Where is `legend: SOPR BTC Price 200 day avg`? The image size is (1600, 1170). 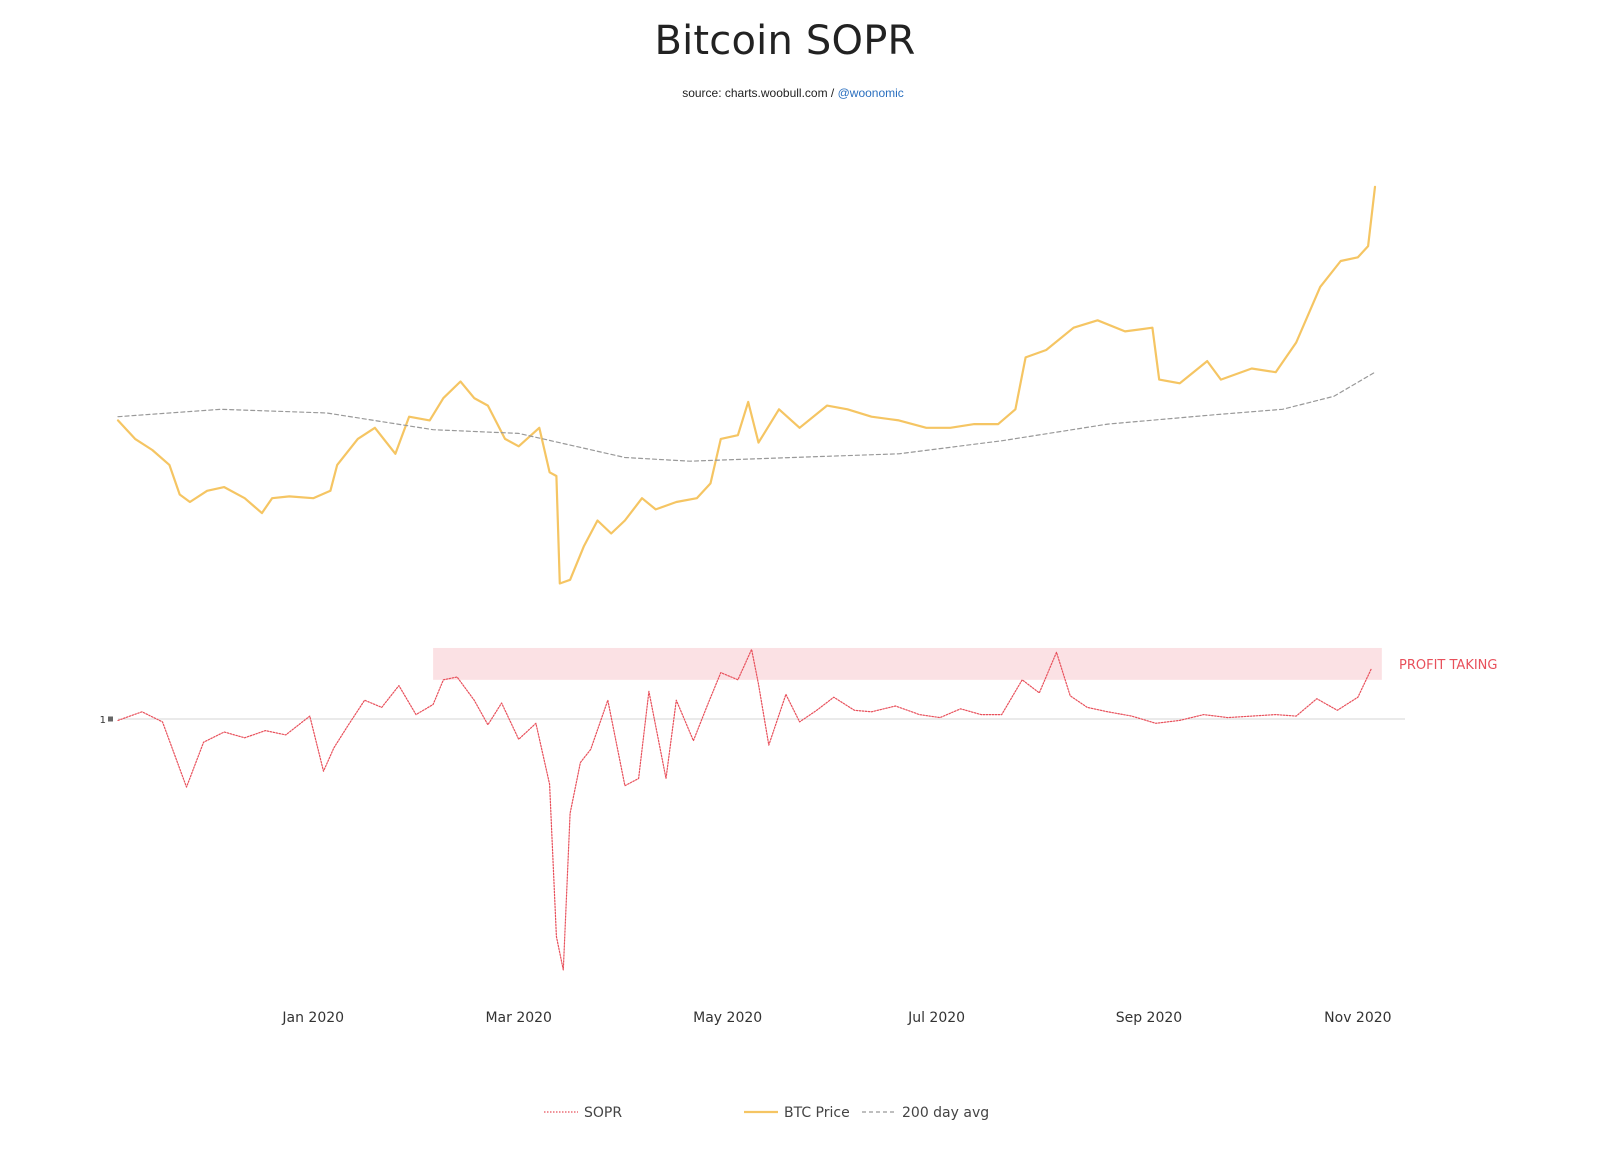
legend: SOPR BTC Price 200 day avg is located at coordinates (766, 1113).